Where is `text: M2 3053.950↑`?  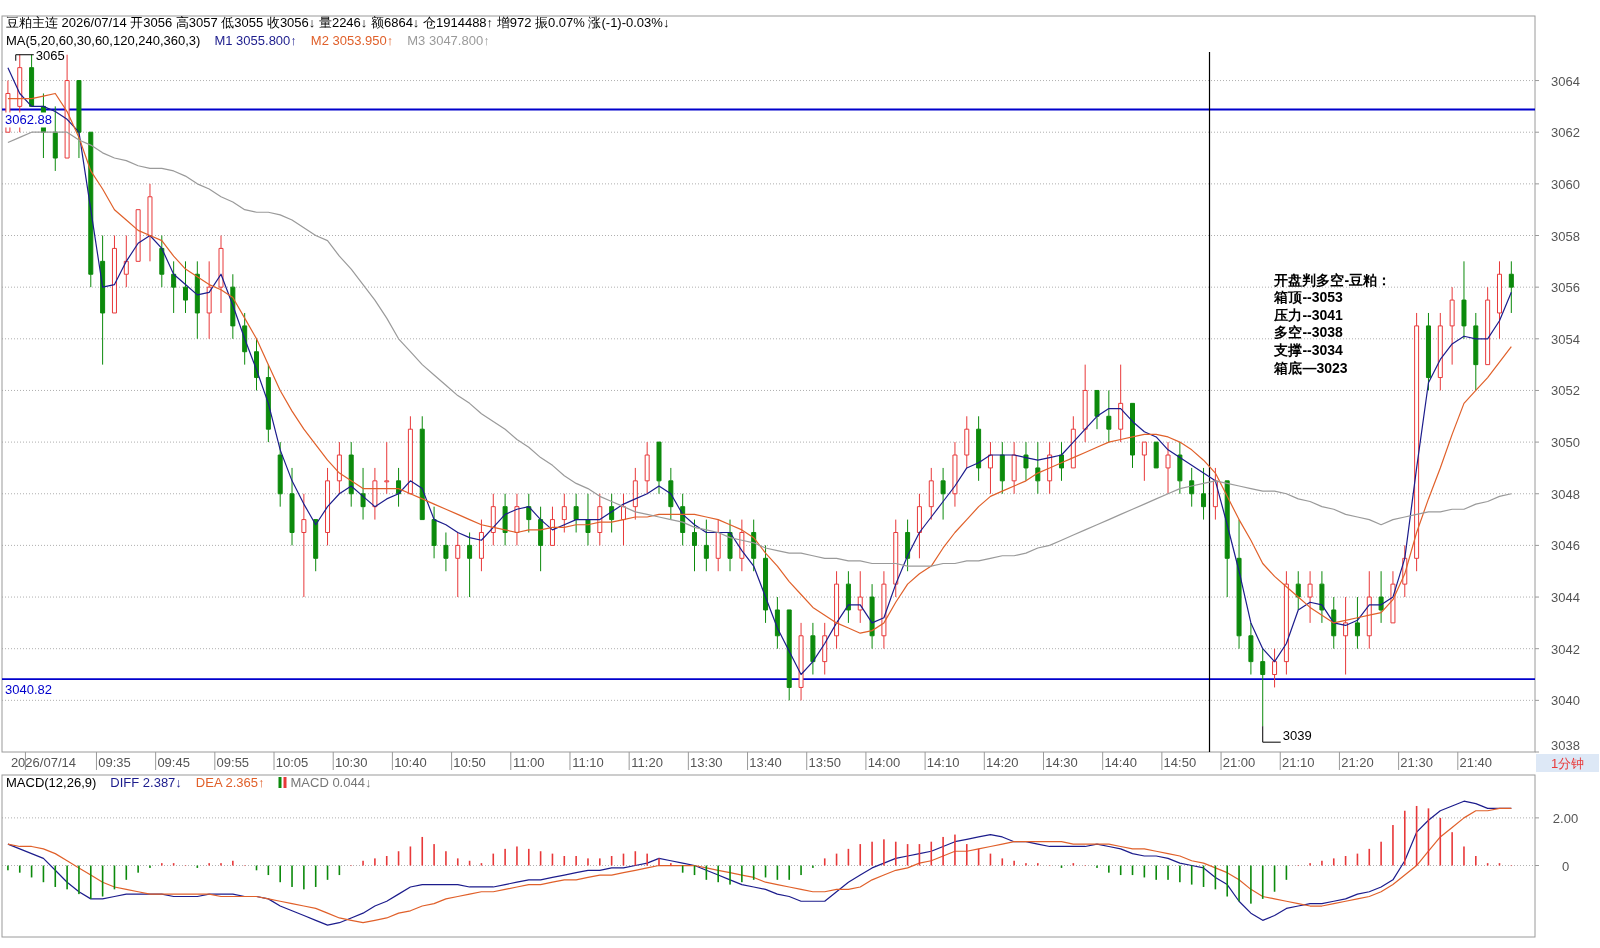
text: M2 3053.950↑ is located at coordinates (352, 40).